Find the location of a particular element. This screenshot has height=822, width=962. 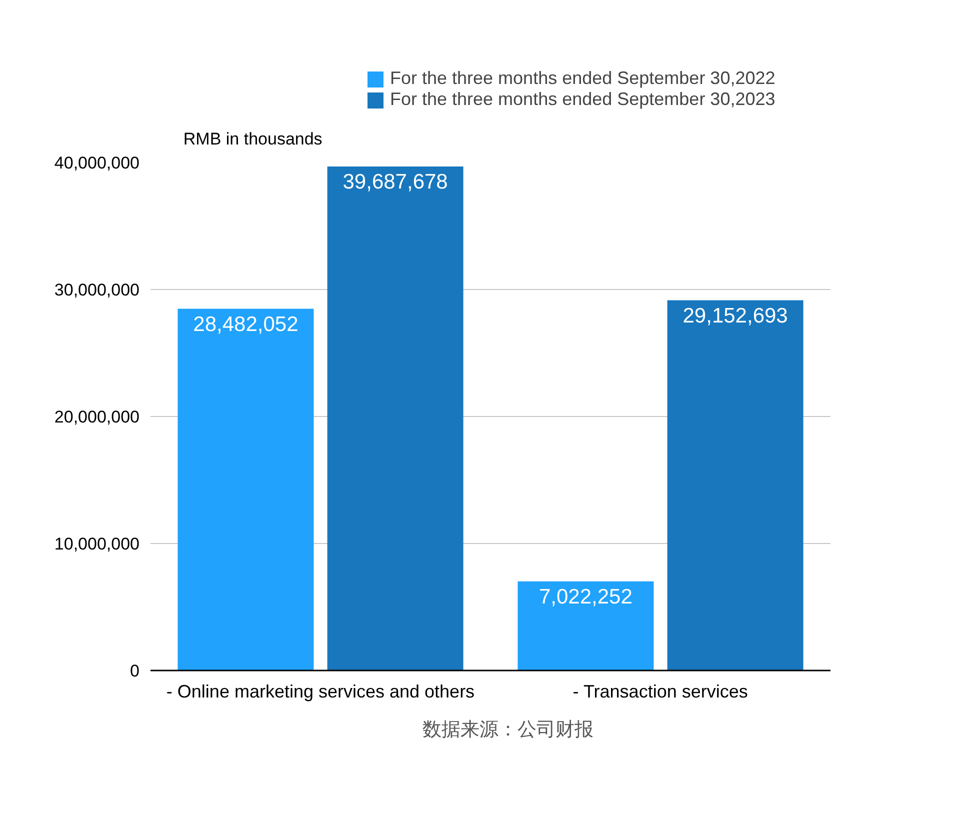

y-tick-label: 20,000,000 is located at coordinates (97, 417).